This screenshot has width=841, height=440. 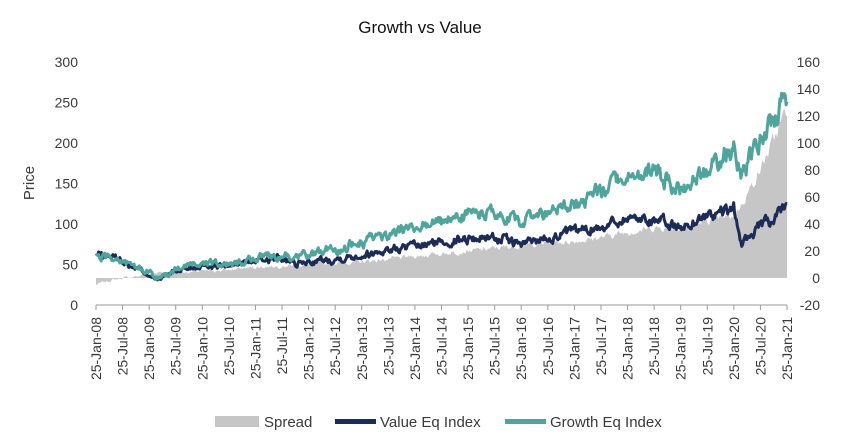 What do you see at coordinates (816, 278) in the screenshot?
I see `y2-tick-label: 0` at bounding box center [816, 278].